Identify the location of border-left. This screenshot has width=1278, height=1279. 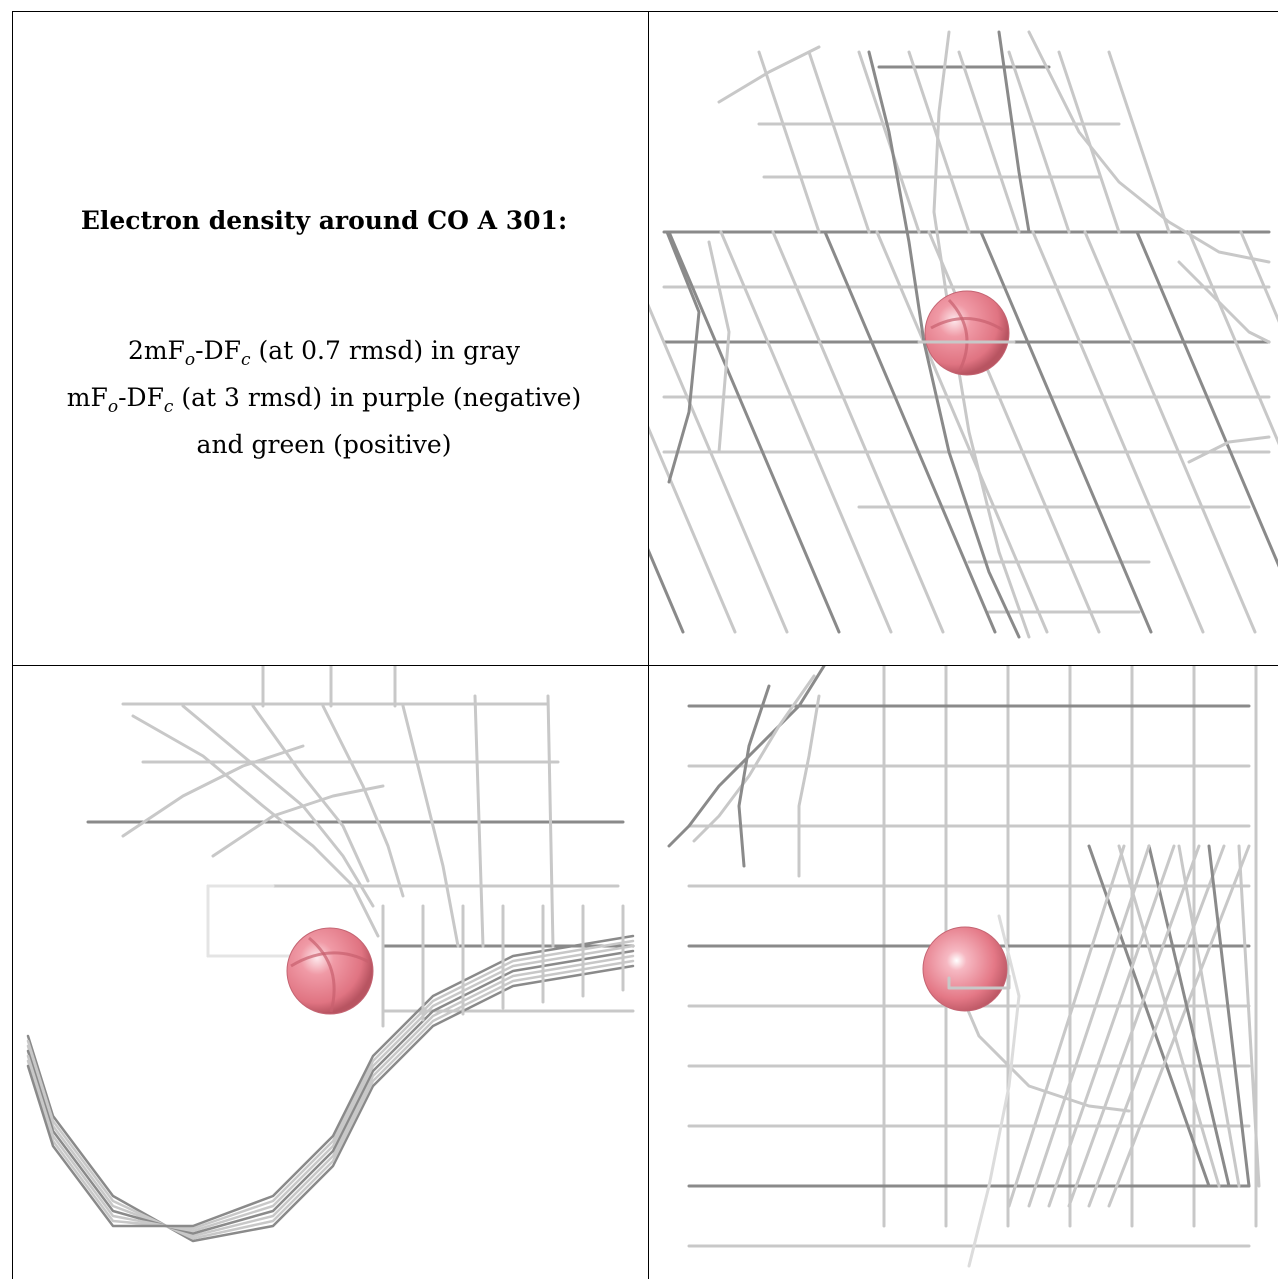
(12, 645).